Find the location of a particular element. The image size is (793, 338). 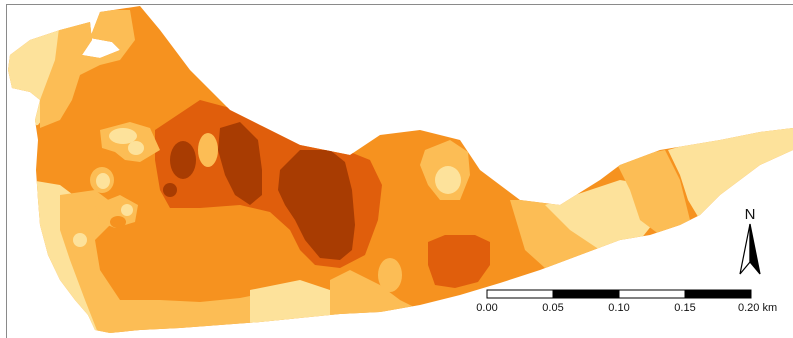

north-label: N is located at coordinates (750, 214).